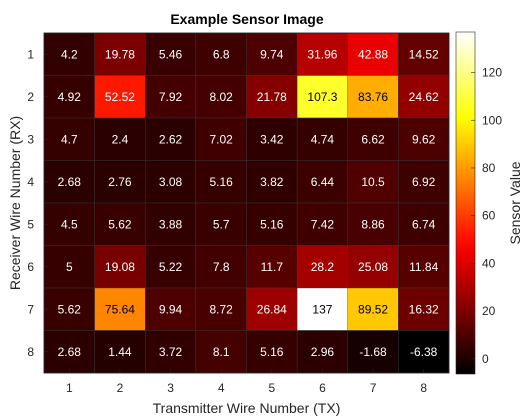 This screenshot has height=420, width=530. Describe the element at coordinates (120, 388) in the screenshot. I see `x-tick-label: 2` at that location.